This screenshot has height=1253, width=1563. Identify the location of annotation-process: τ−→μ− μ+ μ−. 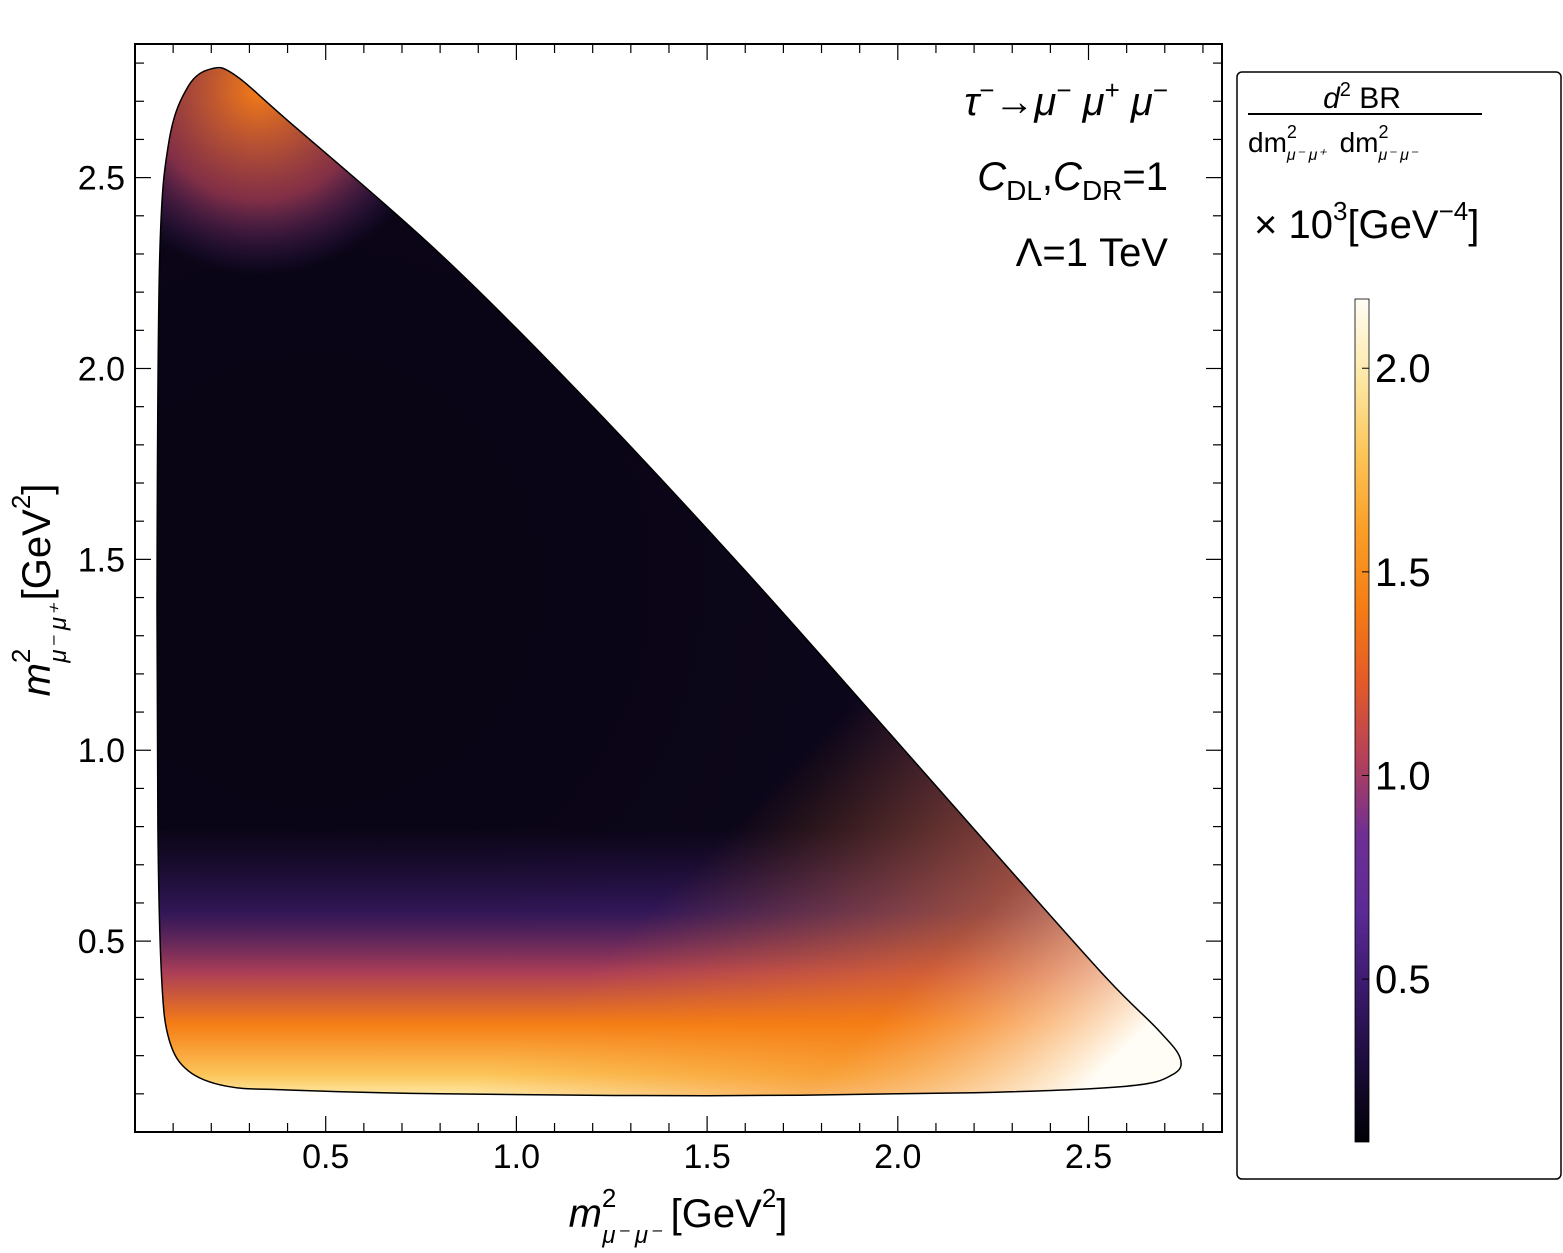
(1066, 99).